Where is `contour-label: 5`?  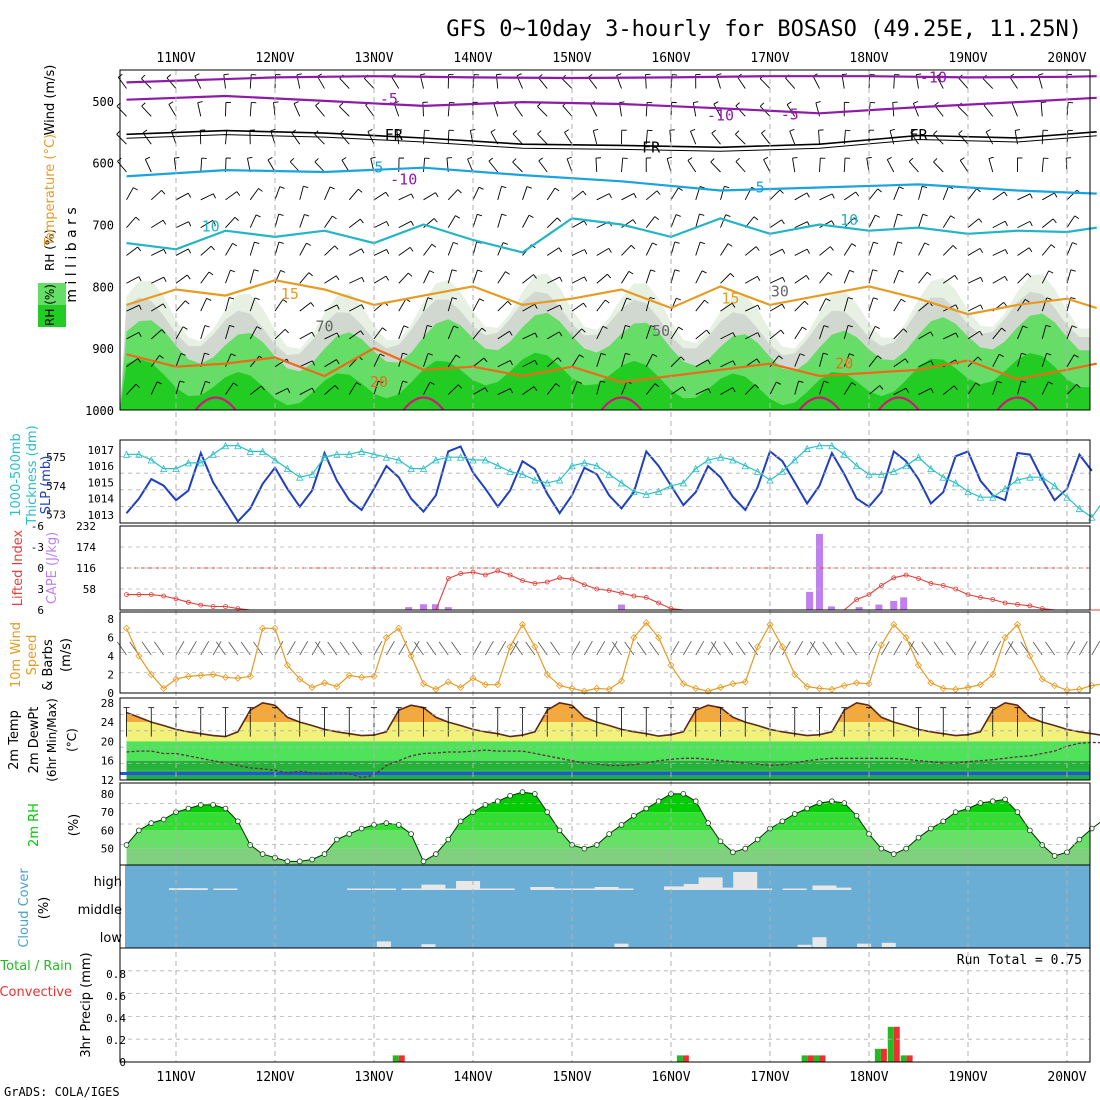
contour-label: 5 is located at coordinates (378, 168).